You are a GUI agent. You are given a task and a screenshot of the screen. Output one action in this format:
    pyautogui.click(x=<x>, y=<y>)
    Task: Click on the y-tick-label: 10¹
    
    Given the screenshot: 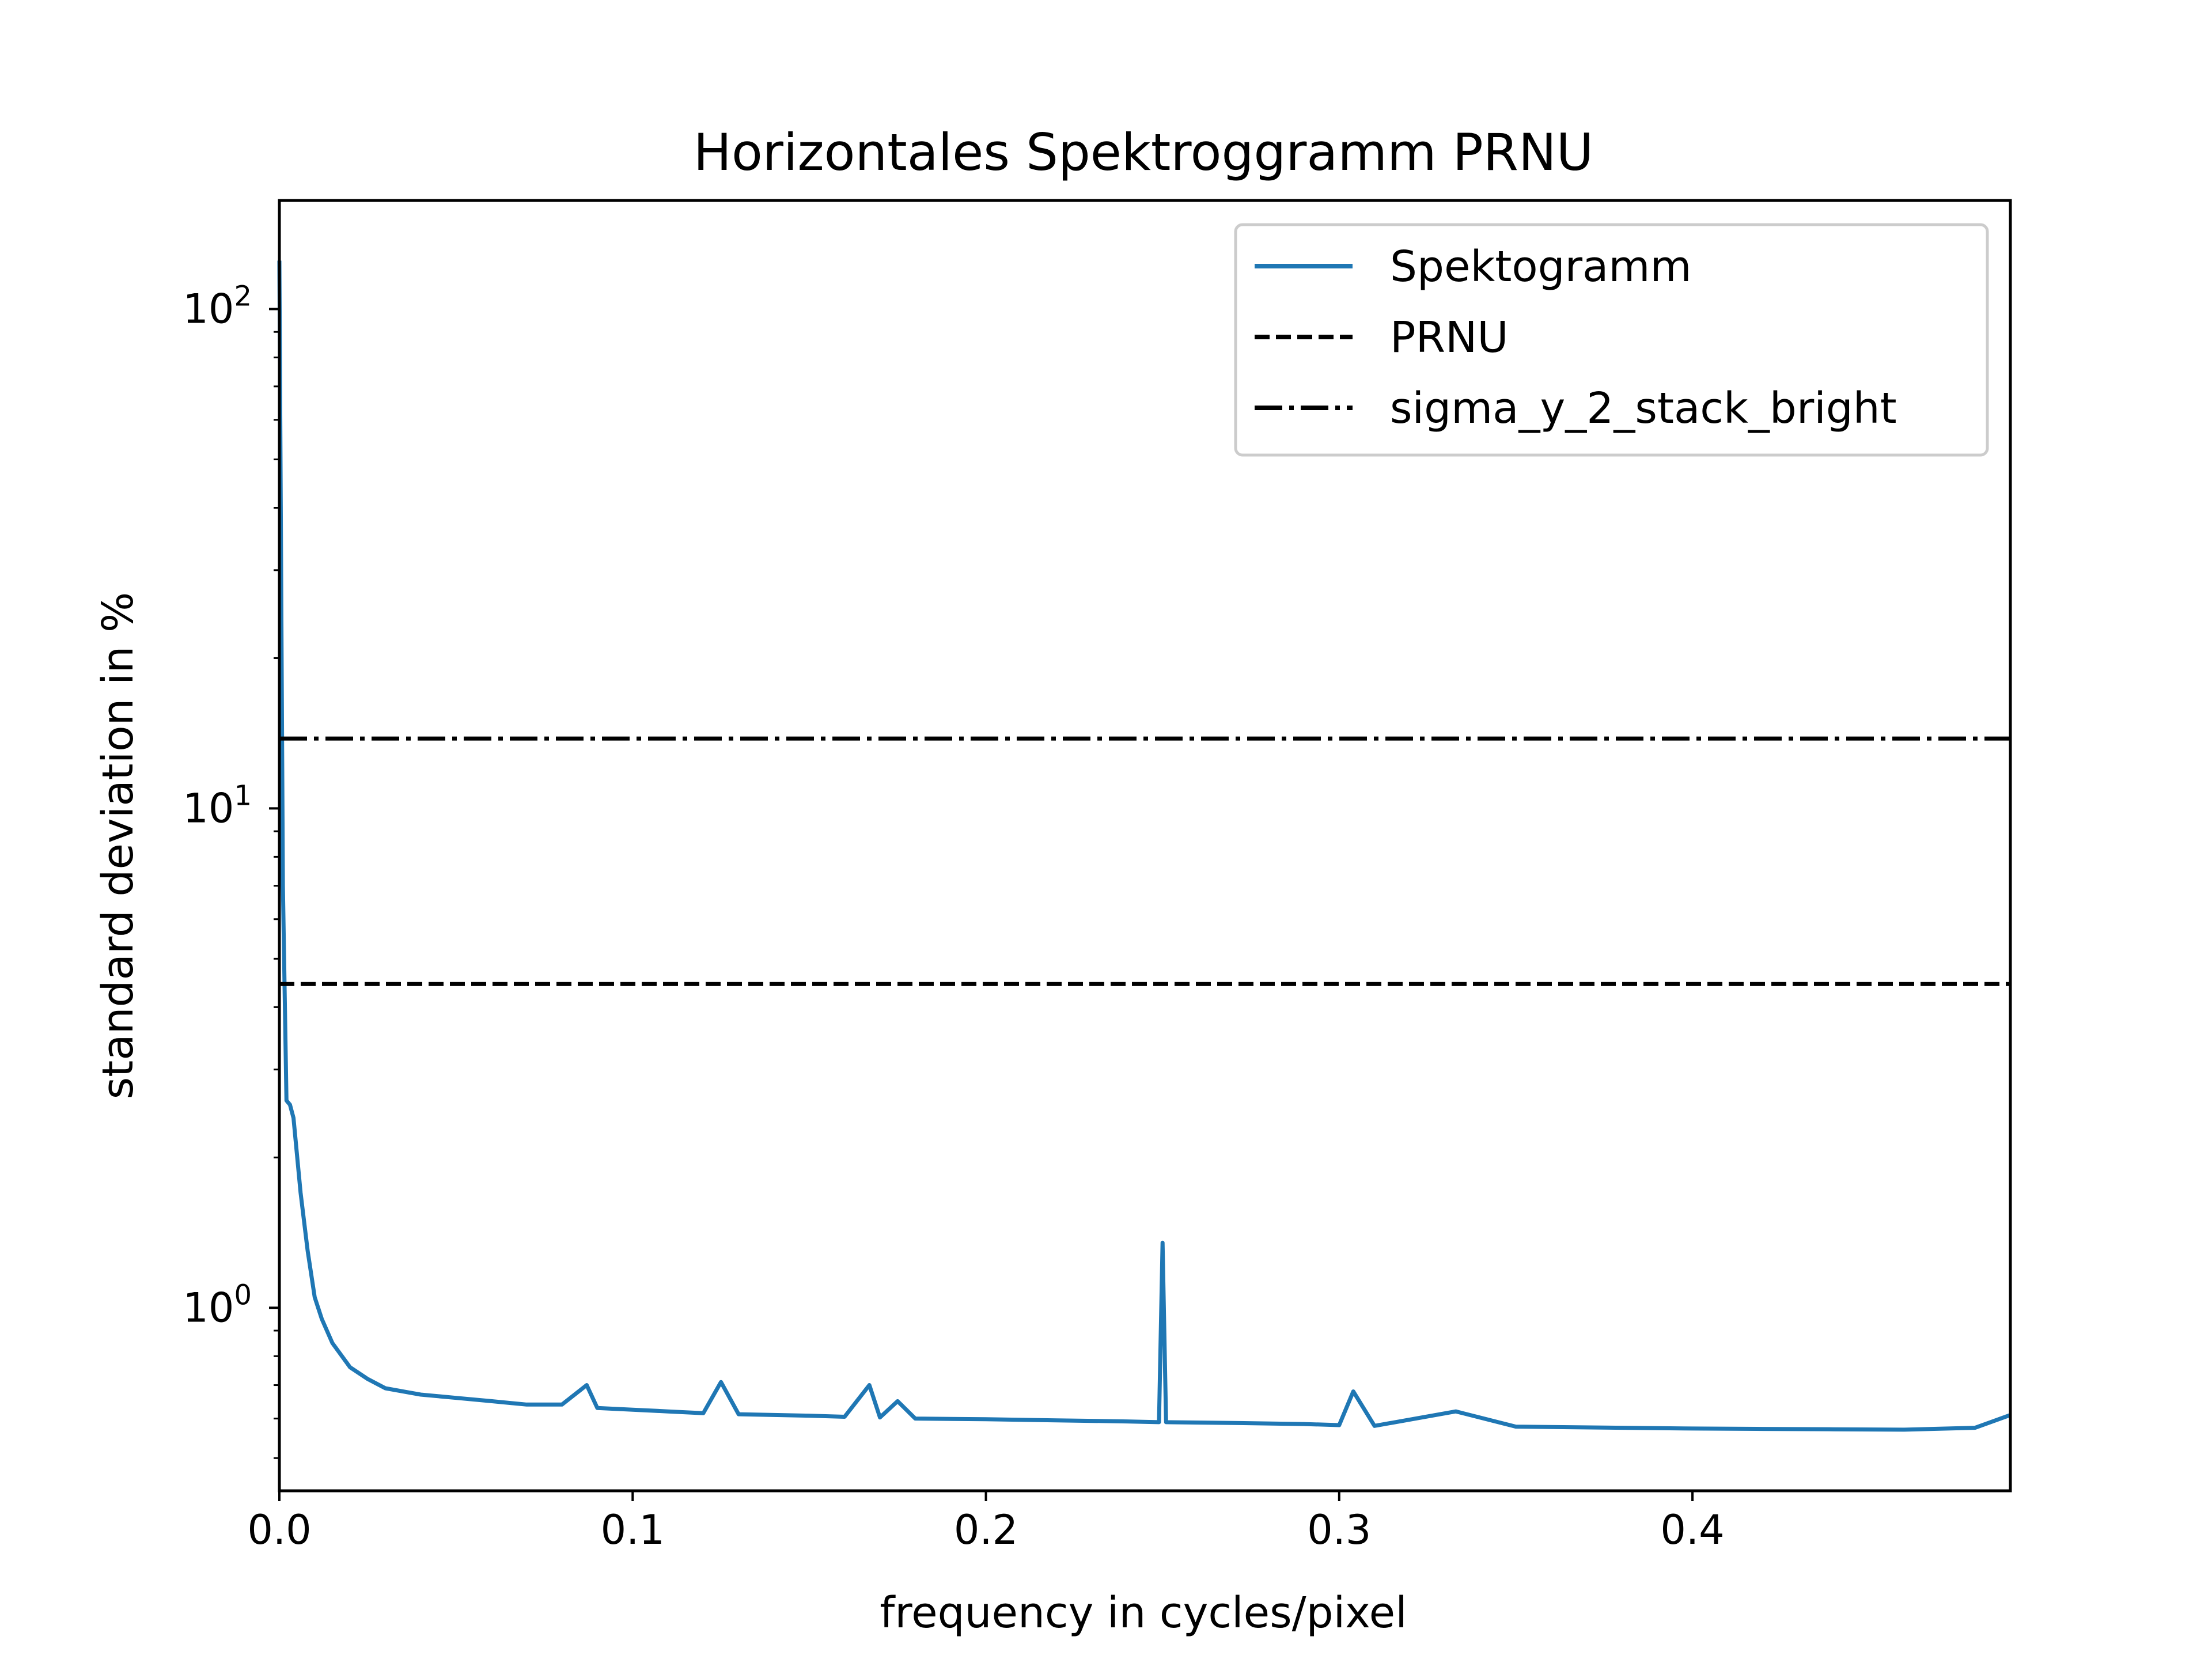 What is the action you would take?
    pyautogui.click(x=217, y=805)
    